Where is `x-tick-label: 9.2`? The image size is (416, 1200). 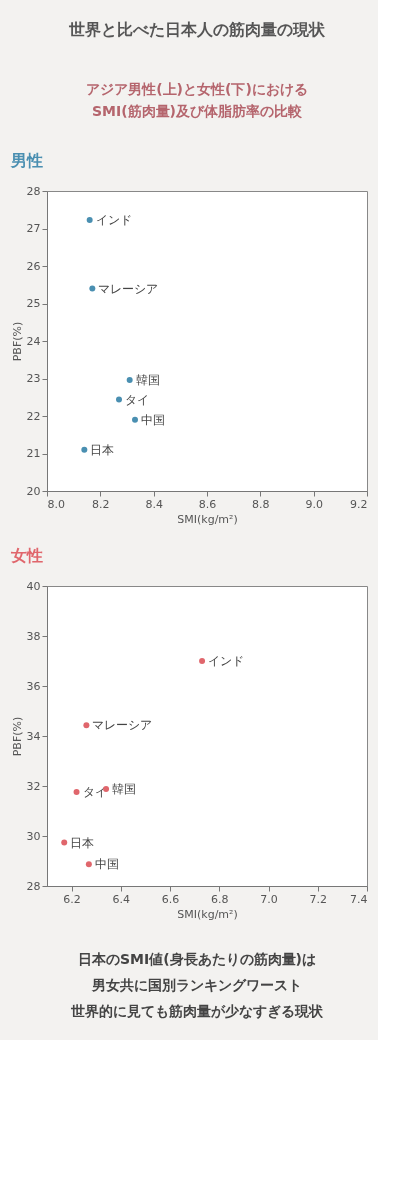 x-tick-label: 9.2 is located at coordinates (359, 504).